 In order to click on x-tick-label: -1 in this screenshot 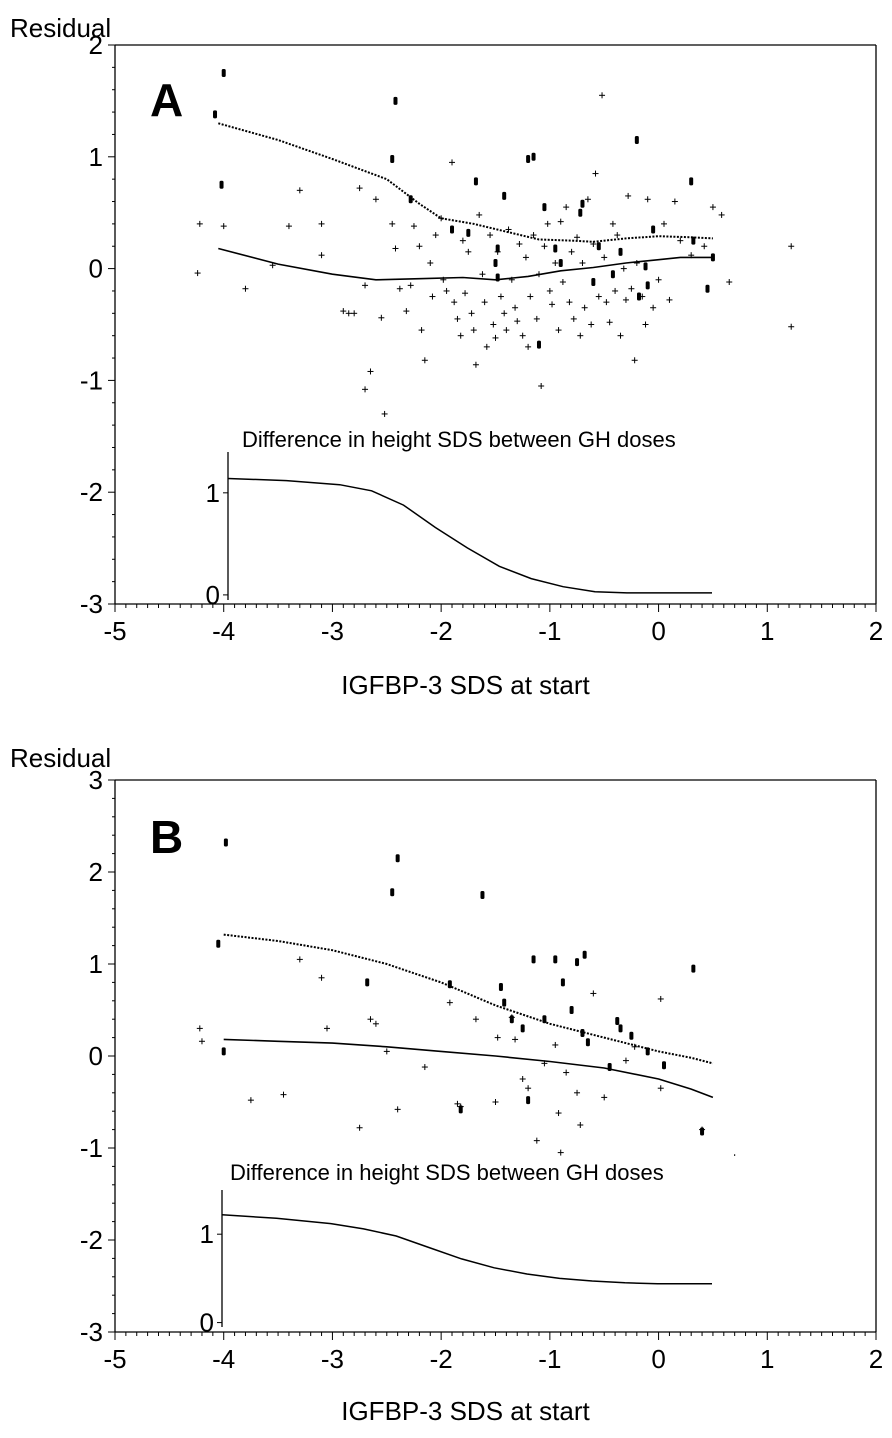, I will do `click(549, 1359)`.